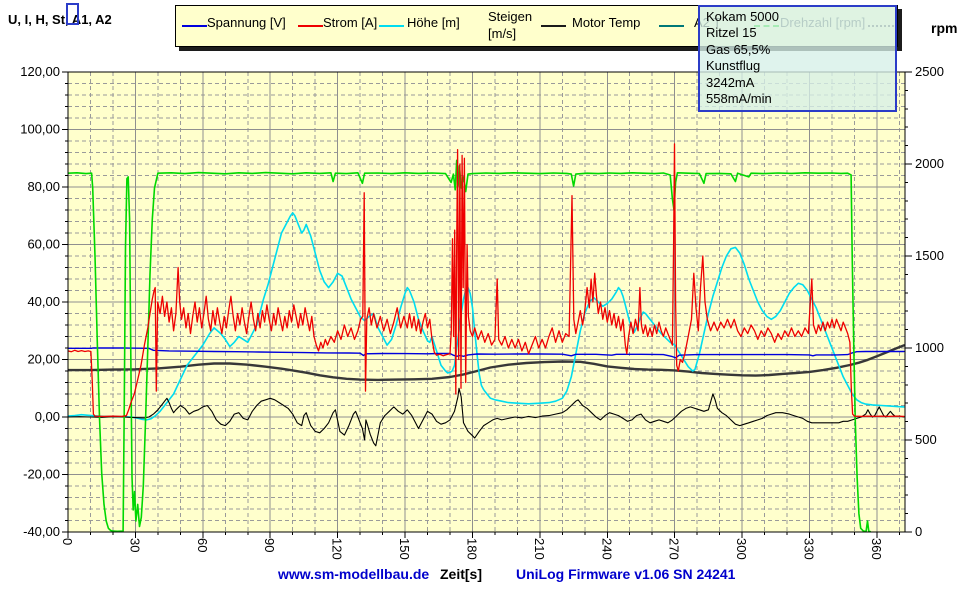 Image resolution: width=970 pixels, height=604 pixels. I want to click on svg-text: 210, so click(539, 549).